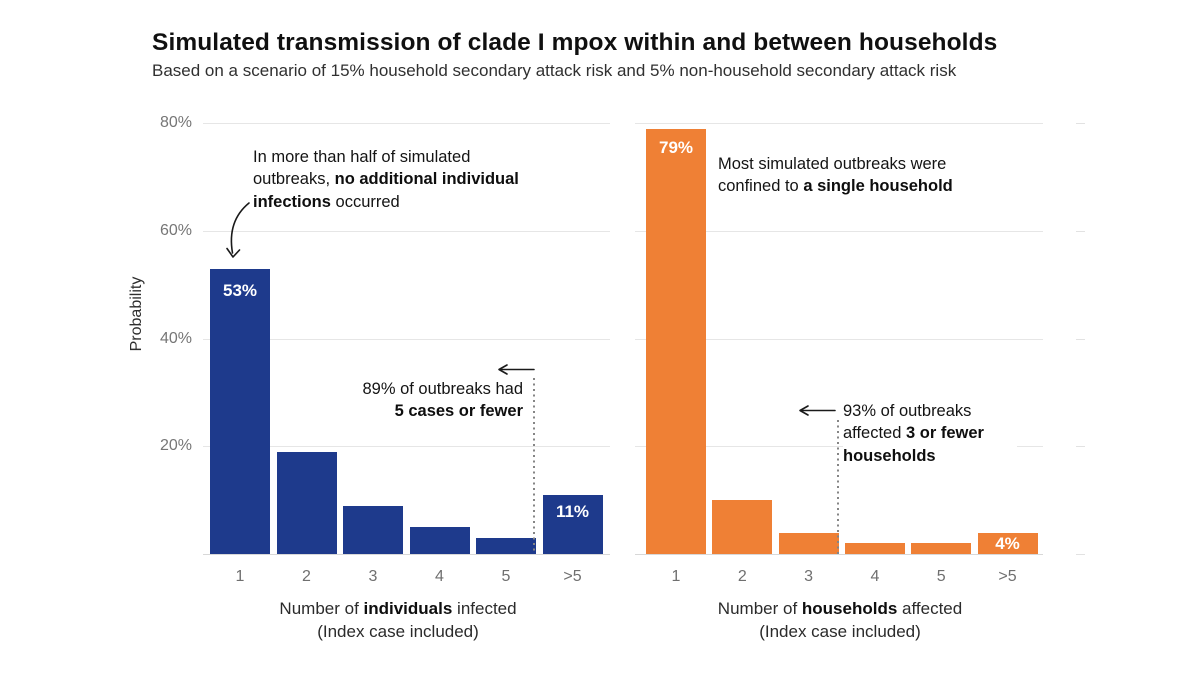  I want to click on curved-arrowhead-icon, so click(233, 252).